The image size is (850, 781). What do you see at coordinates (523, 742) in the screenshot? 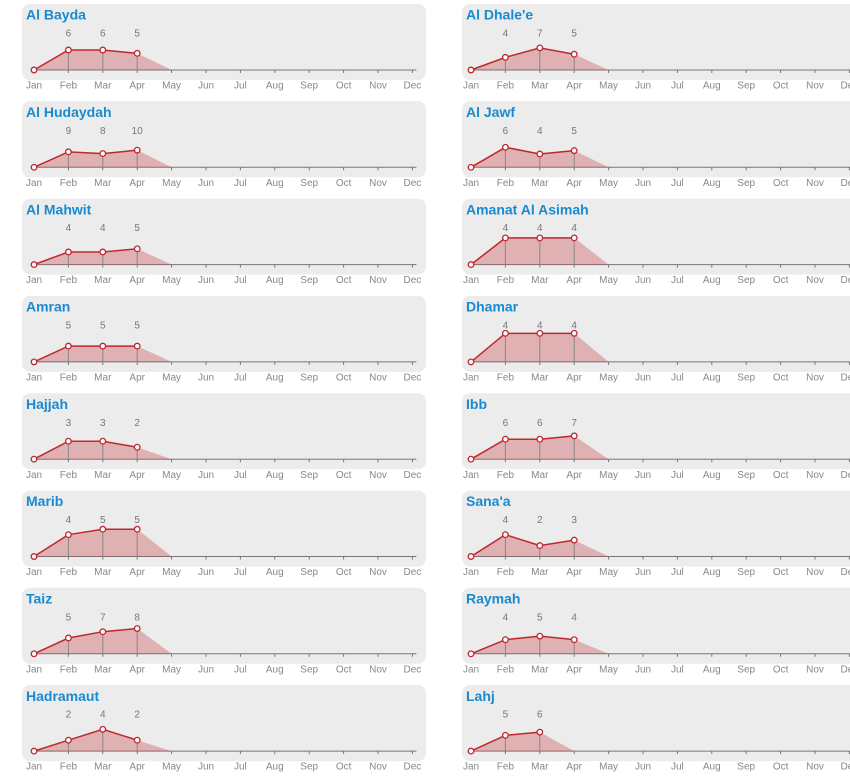
I see `area` at bounding box center [523, 742].